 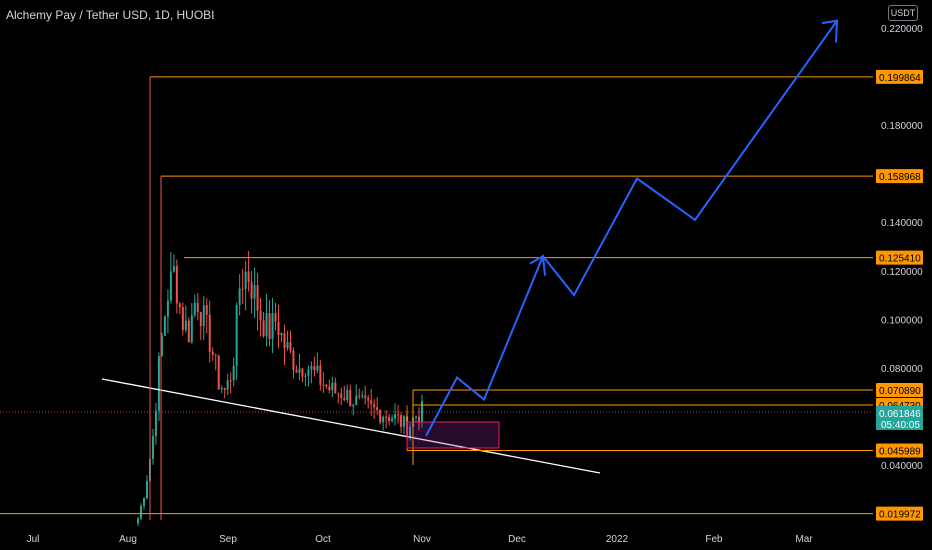 I want to click on price-level-label-text: 0.125410, so click(x=900, y=259).